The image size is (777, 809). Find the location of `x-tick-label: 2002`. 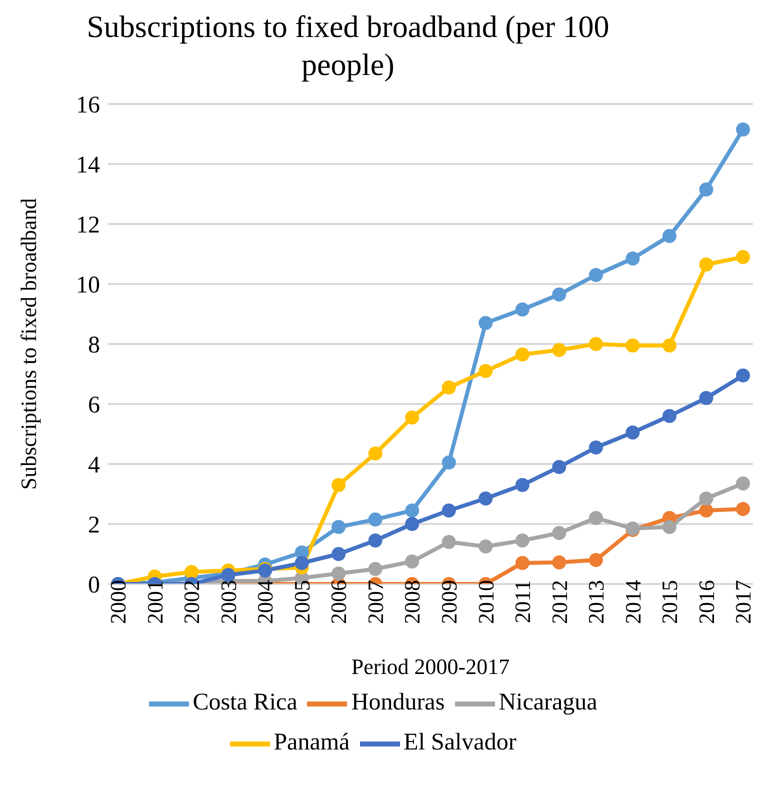

x-tick-label: 2002 is located at coordinates (191, 602).